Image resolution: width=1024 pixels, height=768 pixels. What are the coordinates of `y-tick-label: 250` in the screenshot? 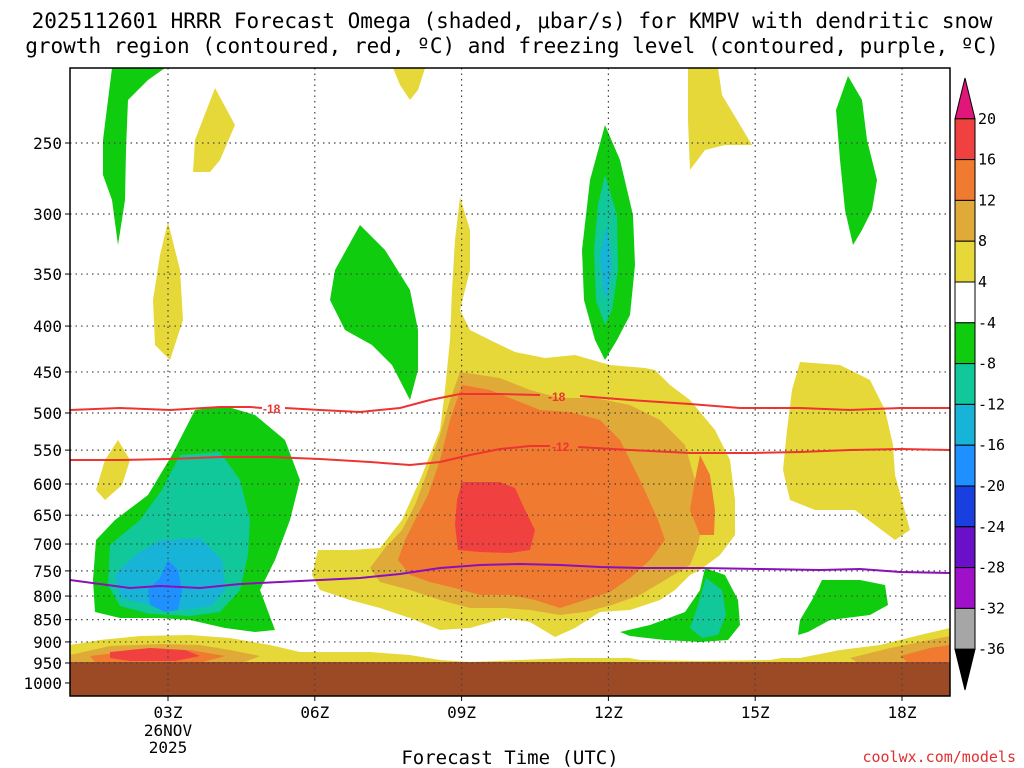 It's located at (47, 143).